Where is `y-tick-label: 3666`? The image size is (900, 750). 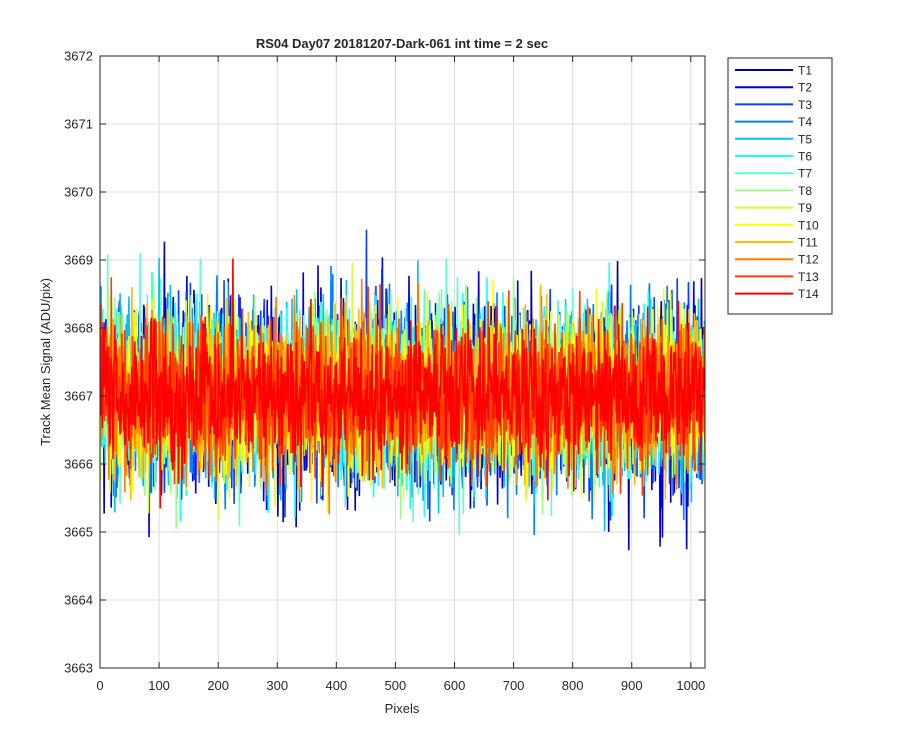 y-tick-label: 3666 is located at coordinates (78, 464).